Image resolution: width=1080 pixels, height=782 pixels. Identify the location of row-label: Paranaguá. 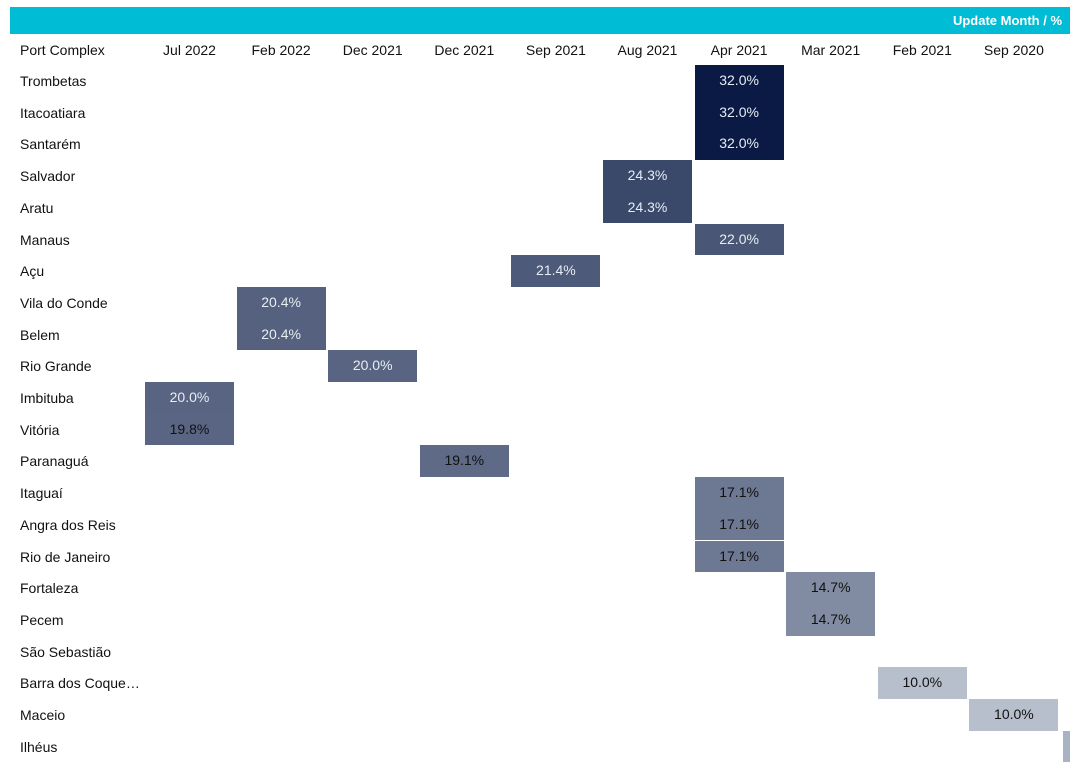
(54, 461).